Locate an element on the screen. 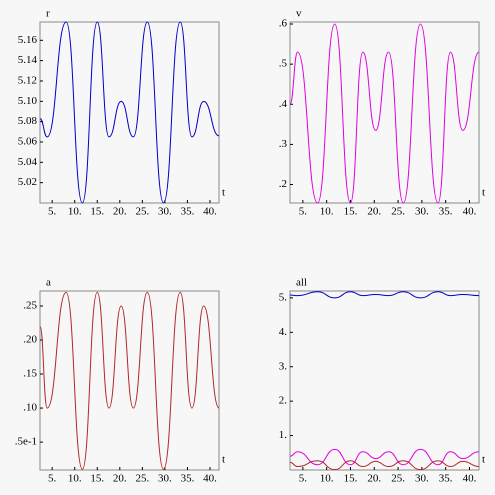 The width and height of the screenshot is (495, 495). y-tick-label: .25 is located at coordinates (30, 306).